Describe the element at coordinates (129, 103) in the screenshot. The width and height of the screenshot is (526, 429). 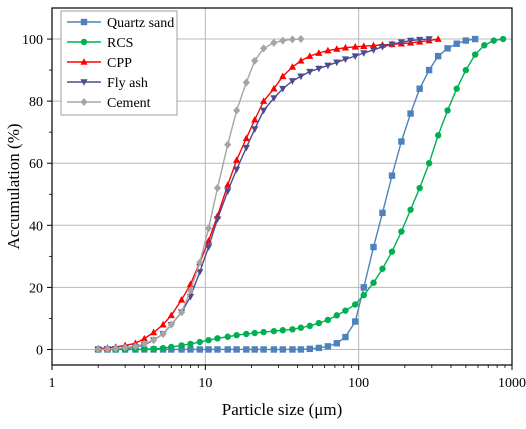
I see `legend-label-cement: Cement` at that location.